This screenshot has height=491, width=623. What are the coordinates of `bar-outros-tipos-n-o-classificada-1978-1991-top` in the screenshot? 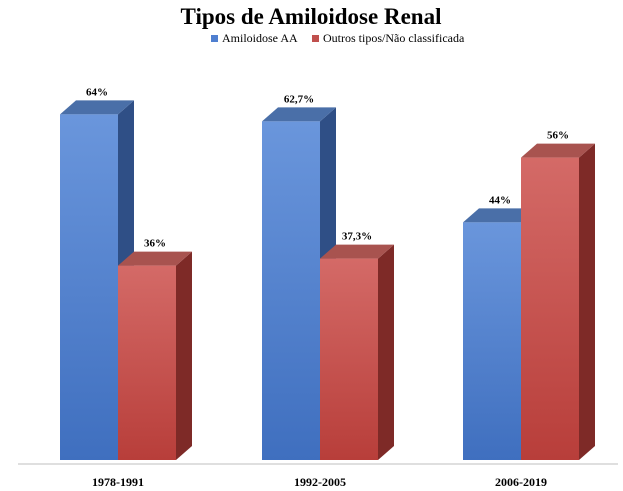 It's located at (155, 258).